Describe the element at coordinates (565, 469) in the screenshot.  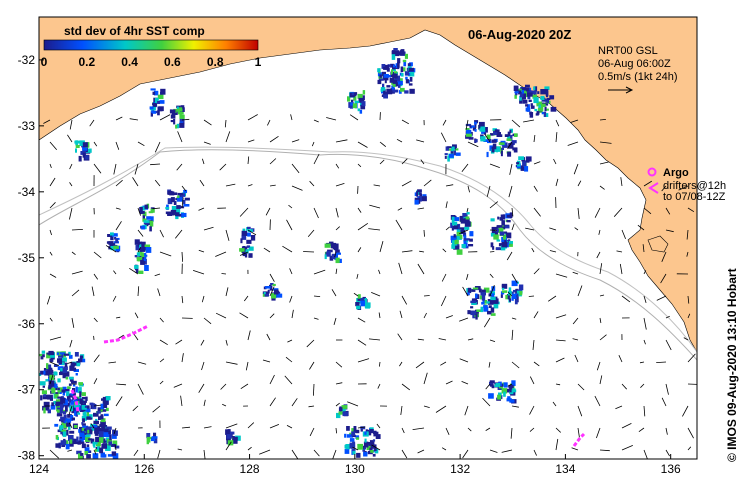
I see `lon-tick-label: 134` at that location.